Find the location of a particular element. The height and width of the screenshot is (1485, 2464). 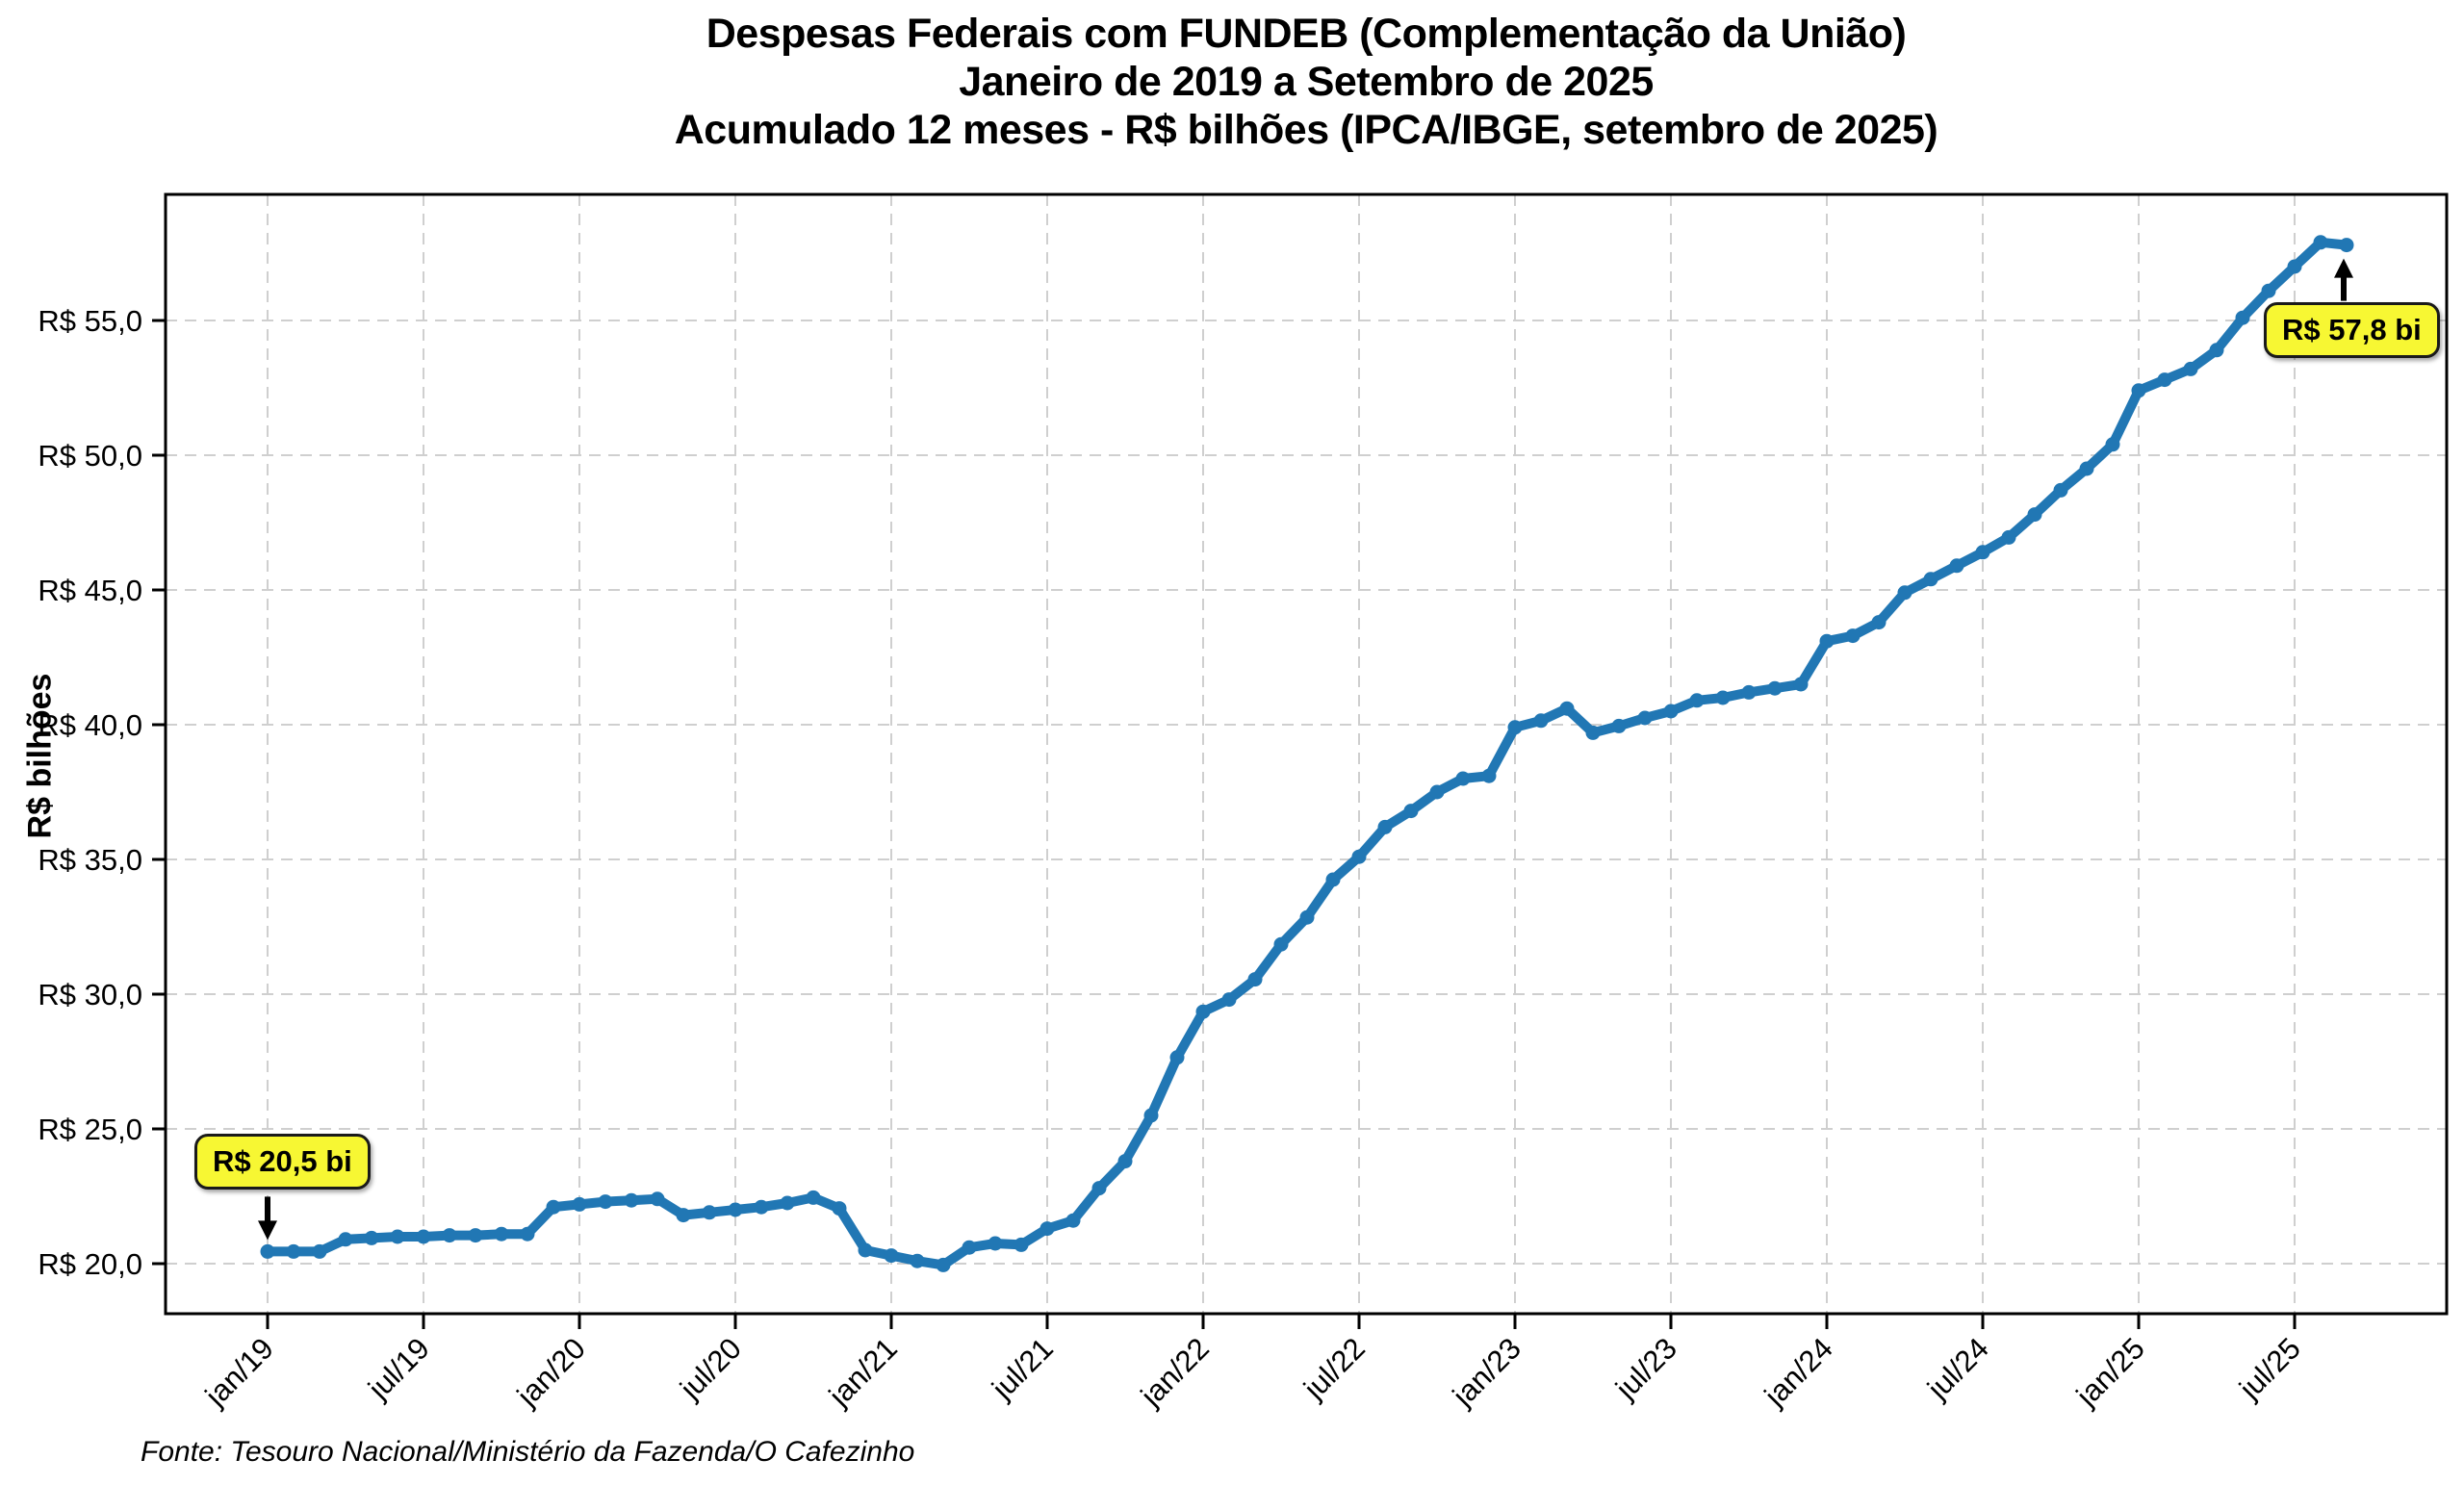

y-tick-label: R$ 20,0 is located at coordinates (90, 1264).